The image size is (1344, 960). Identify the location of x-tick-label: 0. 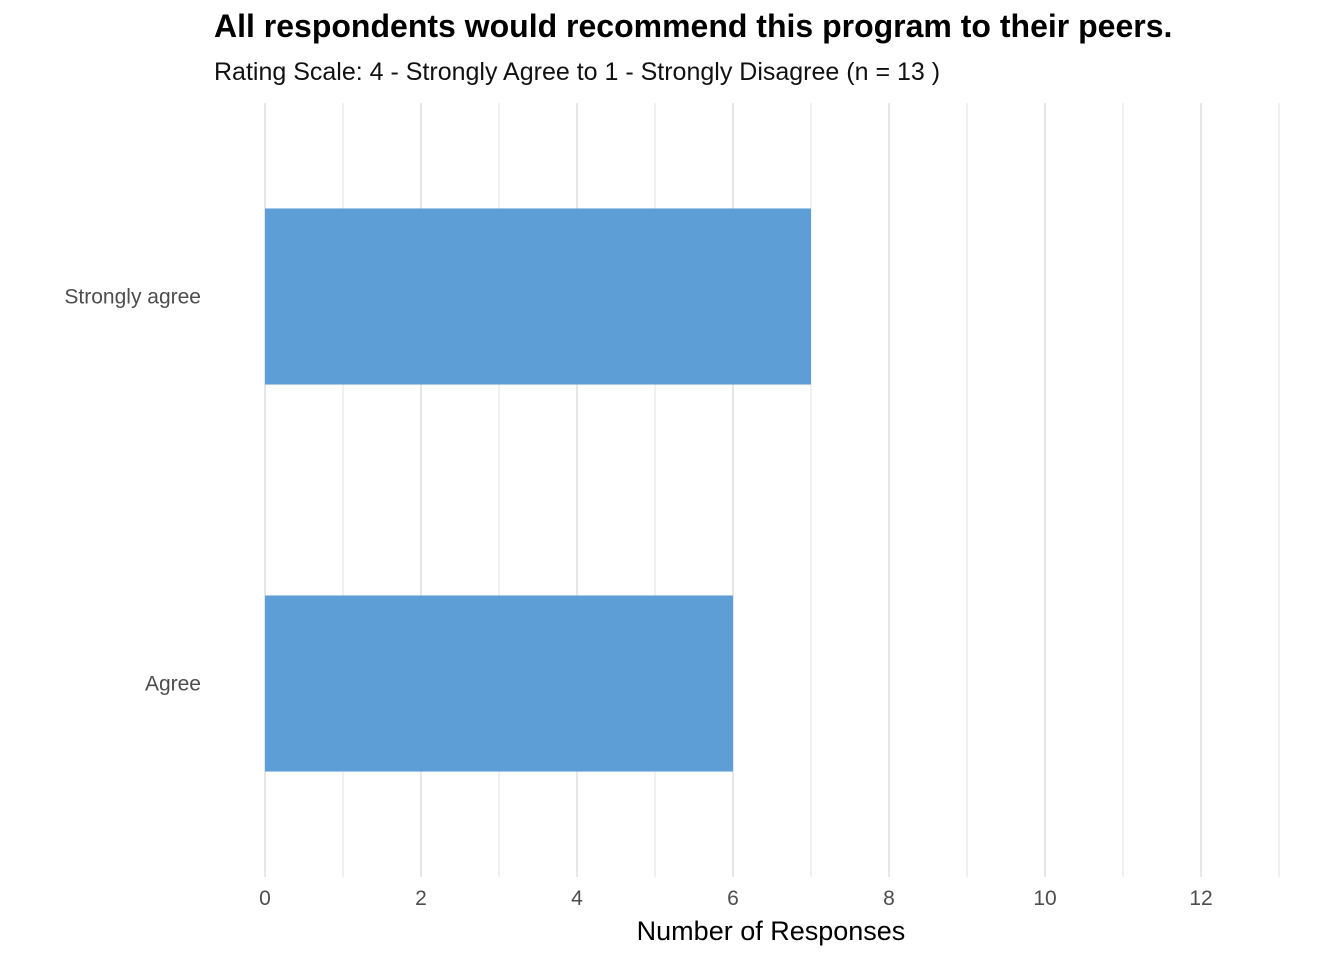
(265, 898).